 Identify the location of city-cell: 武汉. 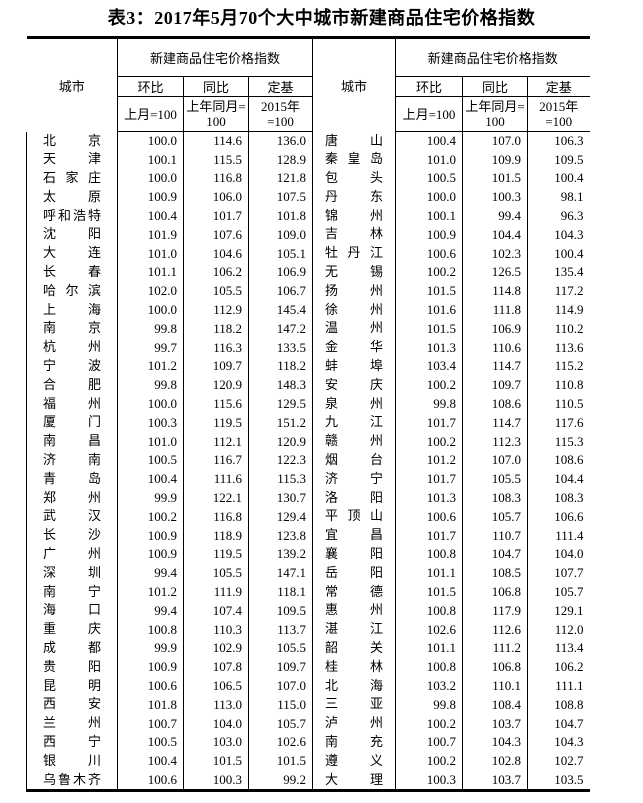
(72, 517).